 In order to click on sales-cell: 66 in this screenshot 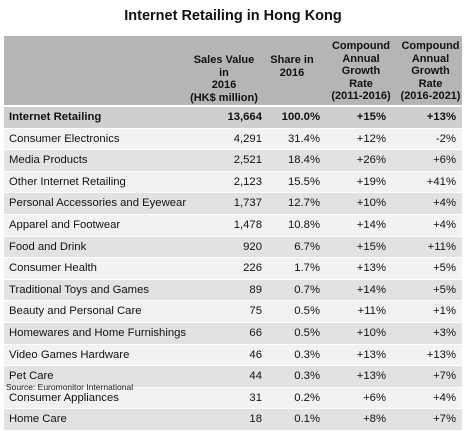, I will do `click(255, 332)`.